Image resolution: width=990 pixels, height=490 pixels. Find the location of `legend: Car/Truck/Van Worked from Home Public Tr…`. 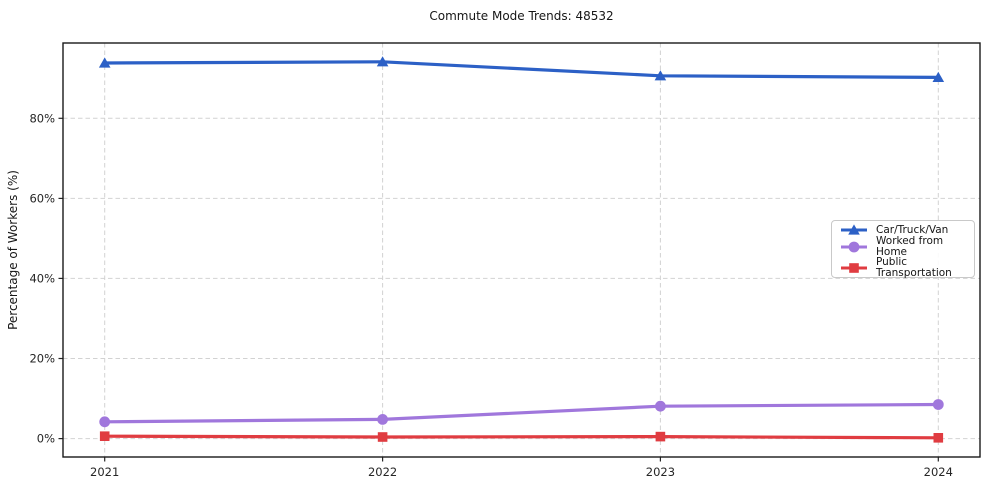

legend: Car/Truck/Van Worked from Home Public Tr… is located at coordinates (903, 249).